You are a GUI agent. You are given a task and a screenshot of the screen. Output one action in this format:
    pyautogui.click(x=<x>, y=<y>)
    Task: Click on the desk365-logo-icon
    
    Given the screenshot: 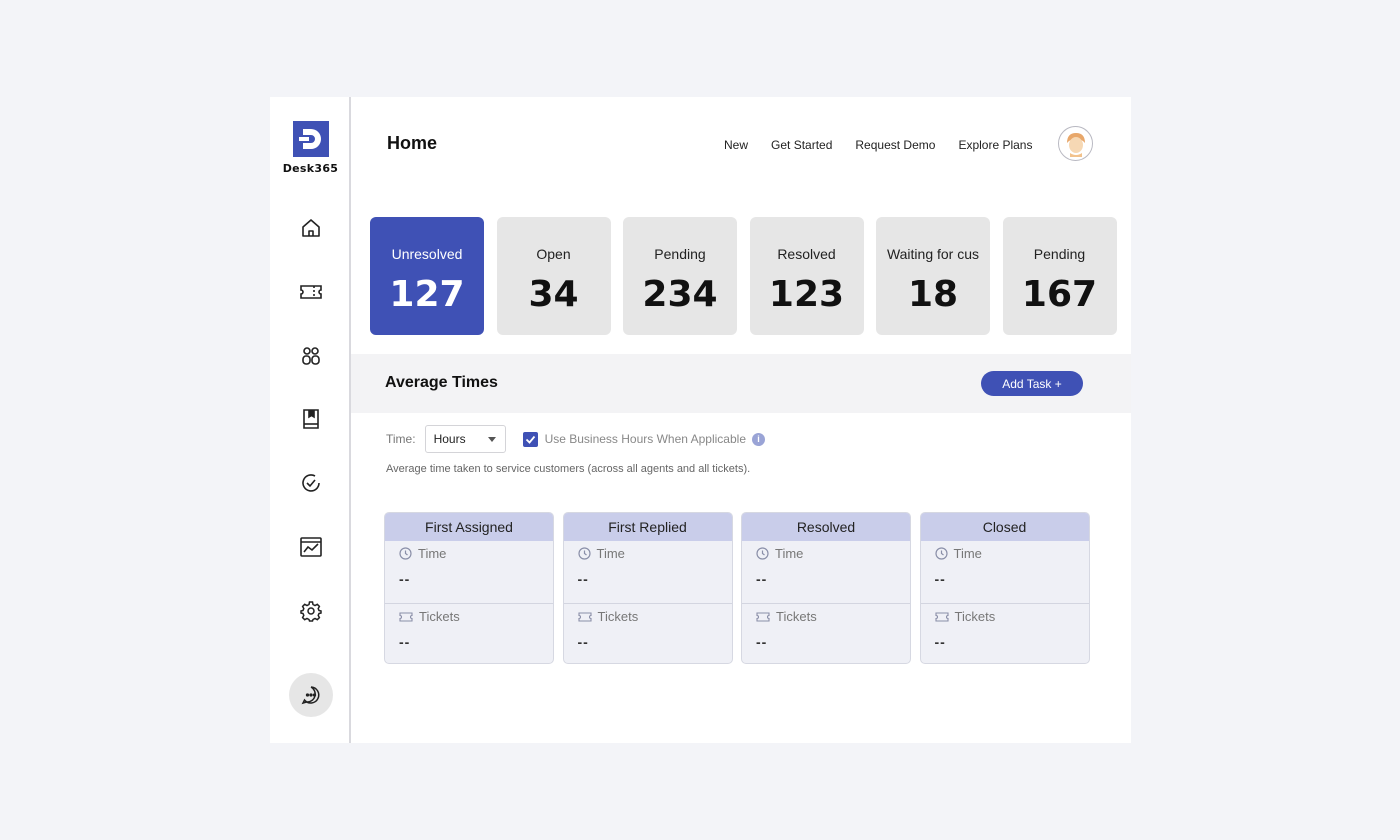 What is the action you would take?
    pyautogui.click(x=310, y=139)
    